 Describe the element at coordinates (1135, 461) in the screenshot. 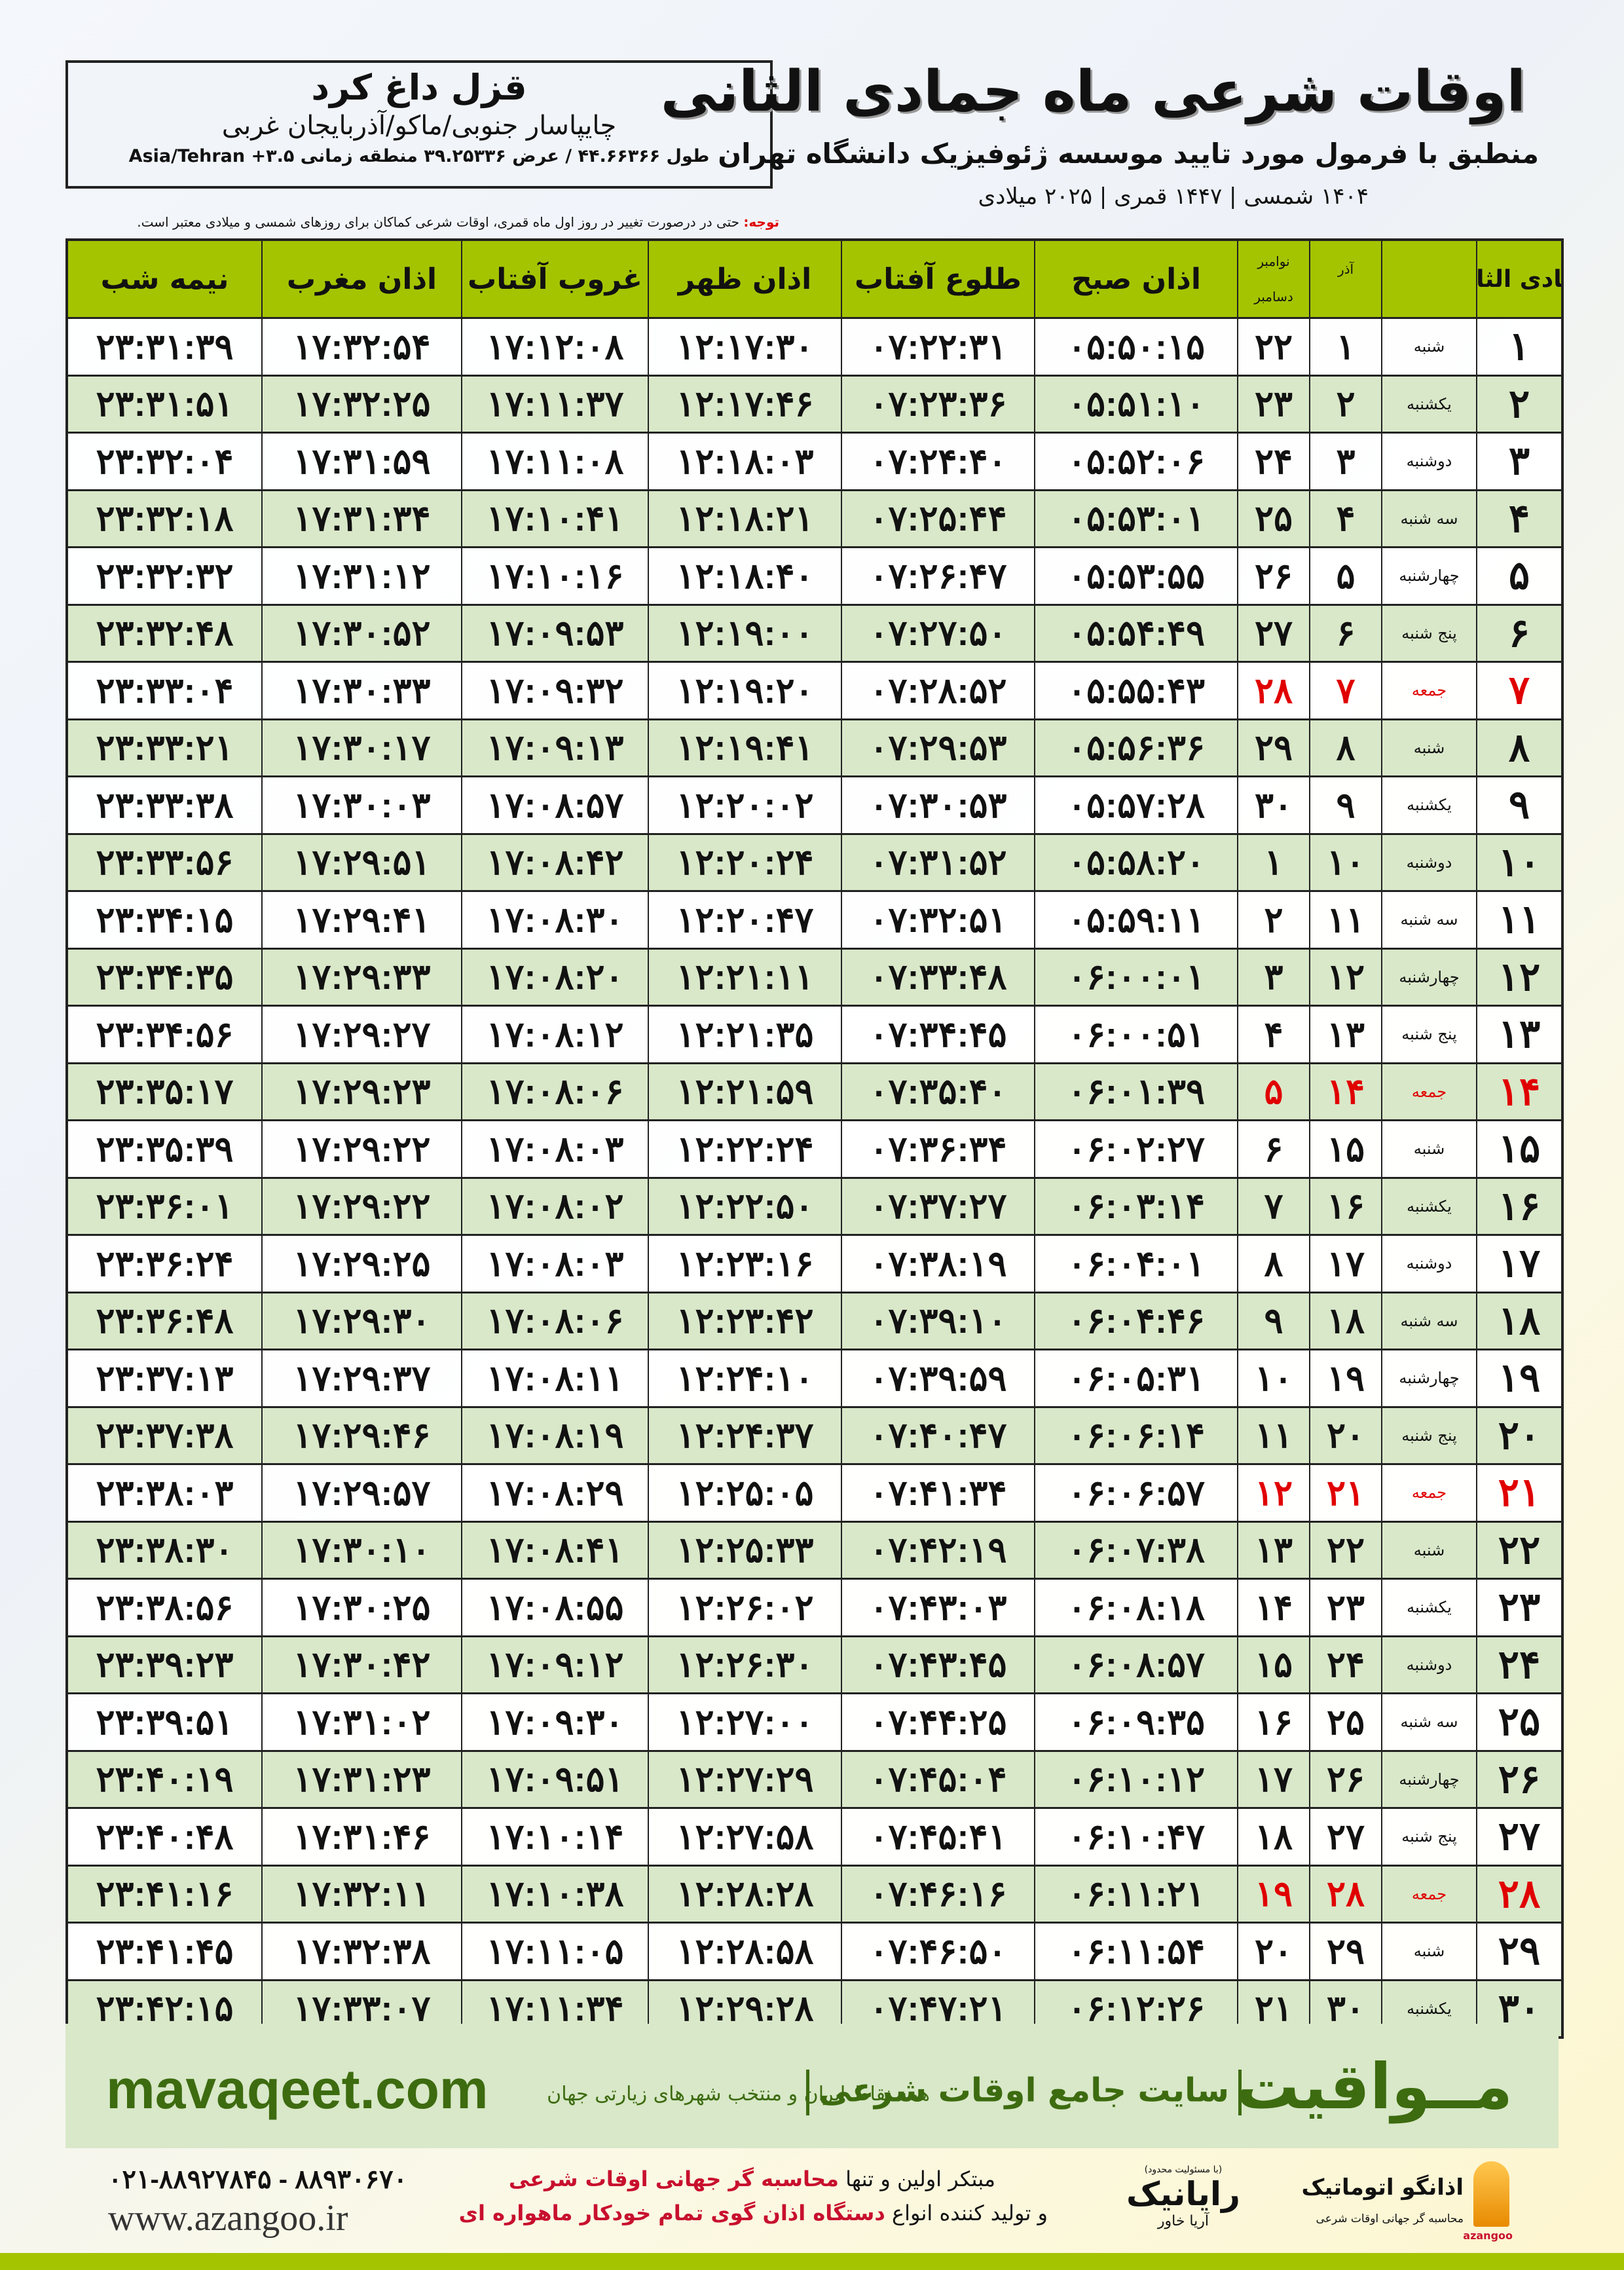

I see `cell-fajr: ۰۵:۵۲:۰۶` at that location.